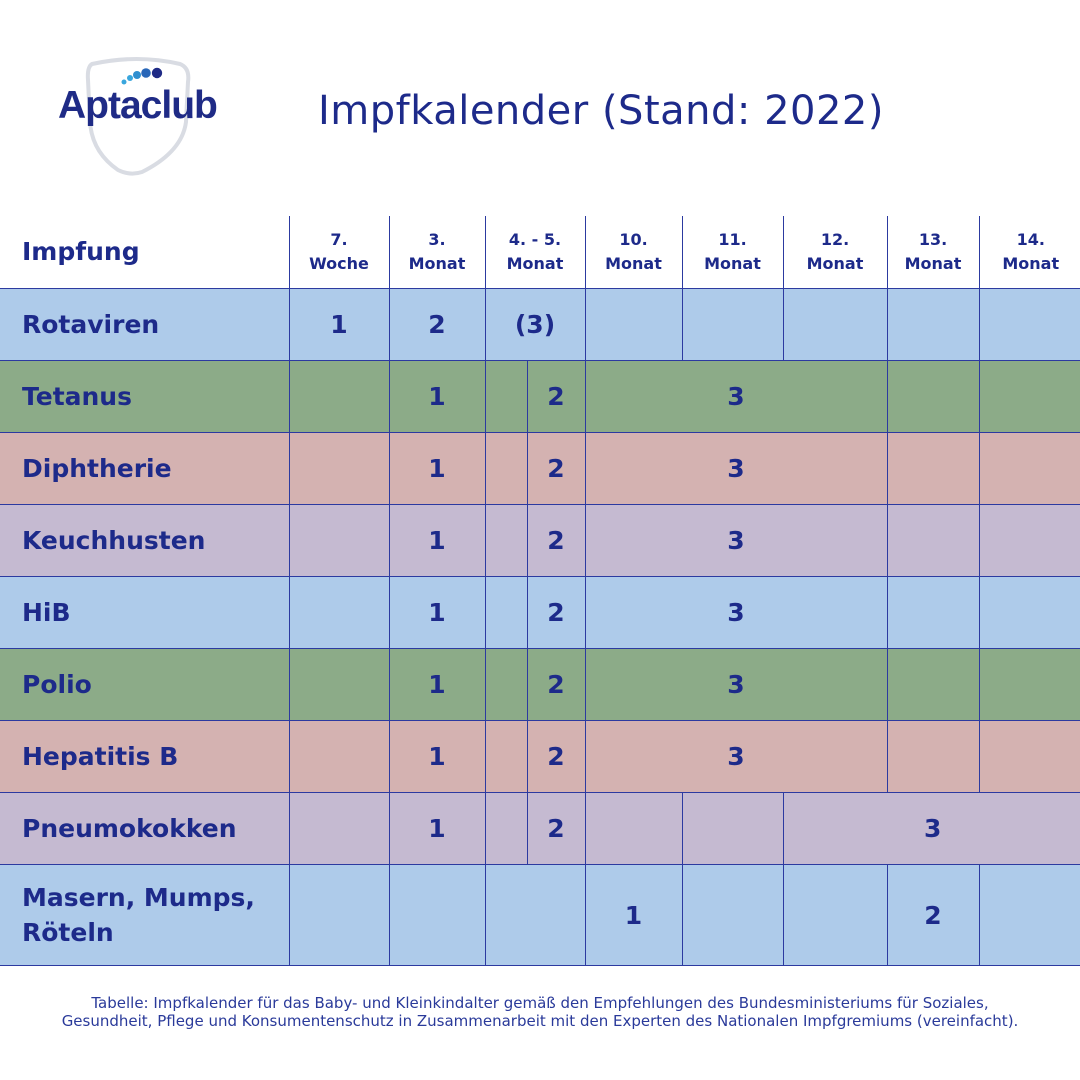 The width and height of the screenshot is (1080, 1080). What do you see at coordinates (835, 252) in the screenshot?
I see `column-header: 12. Monat` at bounding box center [835, 252].